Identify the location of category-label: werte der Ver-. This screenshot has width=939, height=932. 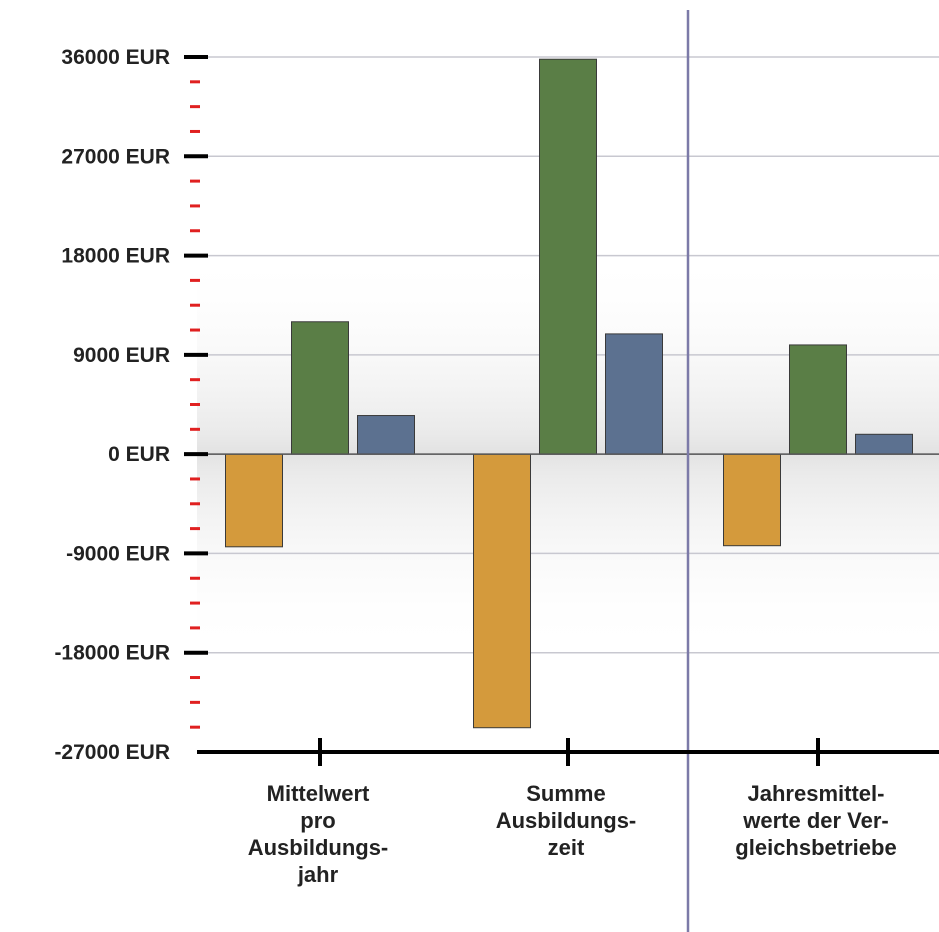
(815, 820).